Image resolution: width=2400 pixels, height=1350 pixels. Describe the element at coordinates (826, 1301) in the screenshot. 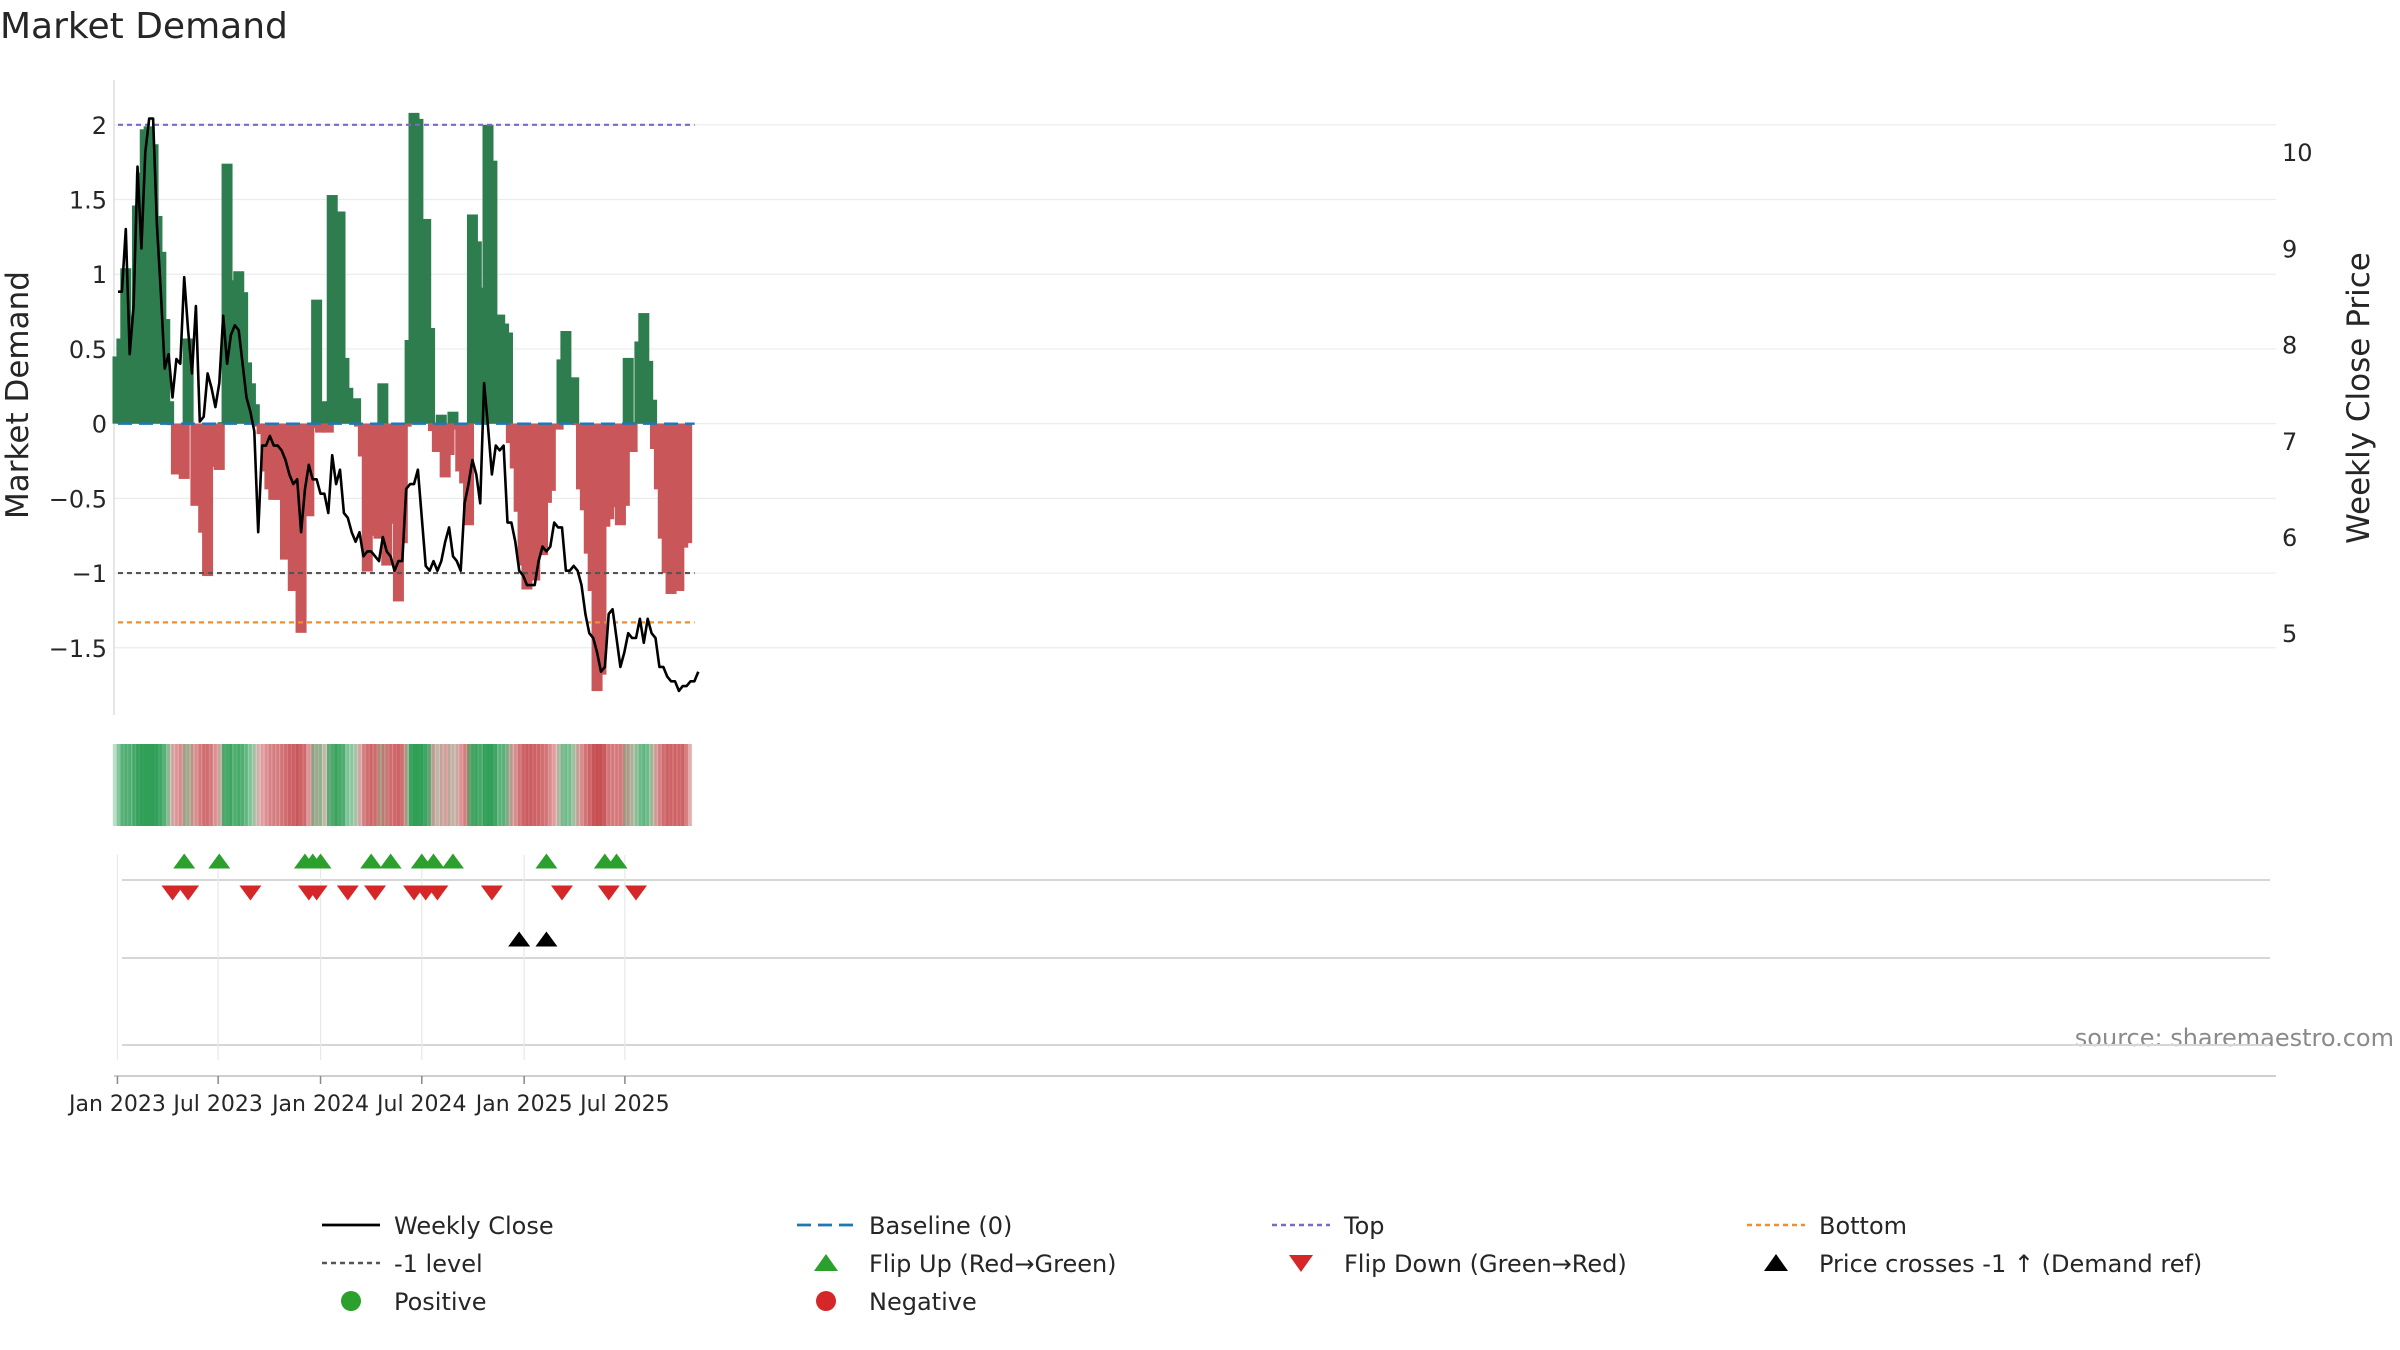

I see `legend-swatch-negative` at that location.